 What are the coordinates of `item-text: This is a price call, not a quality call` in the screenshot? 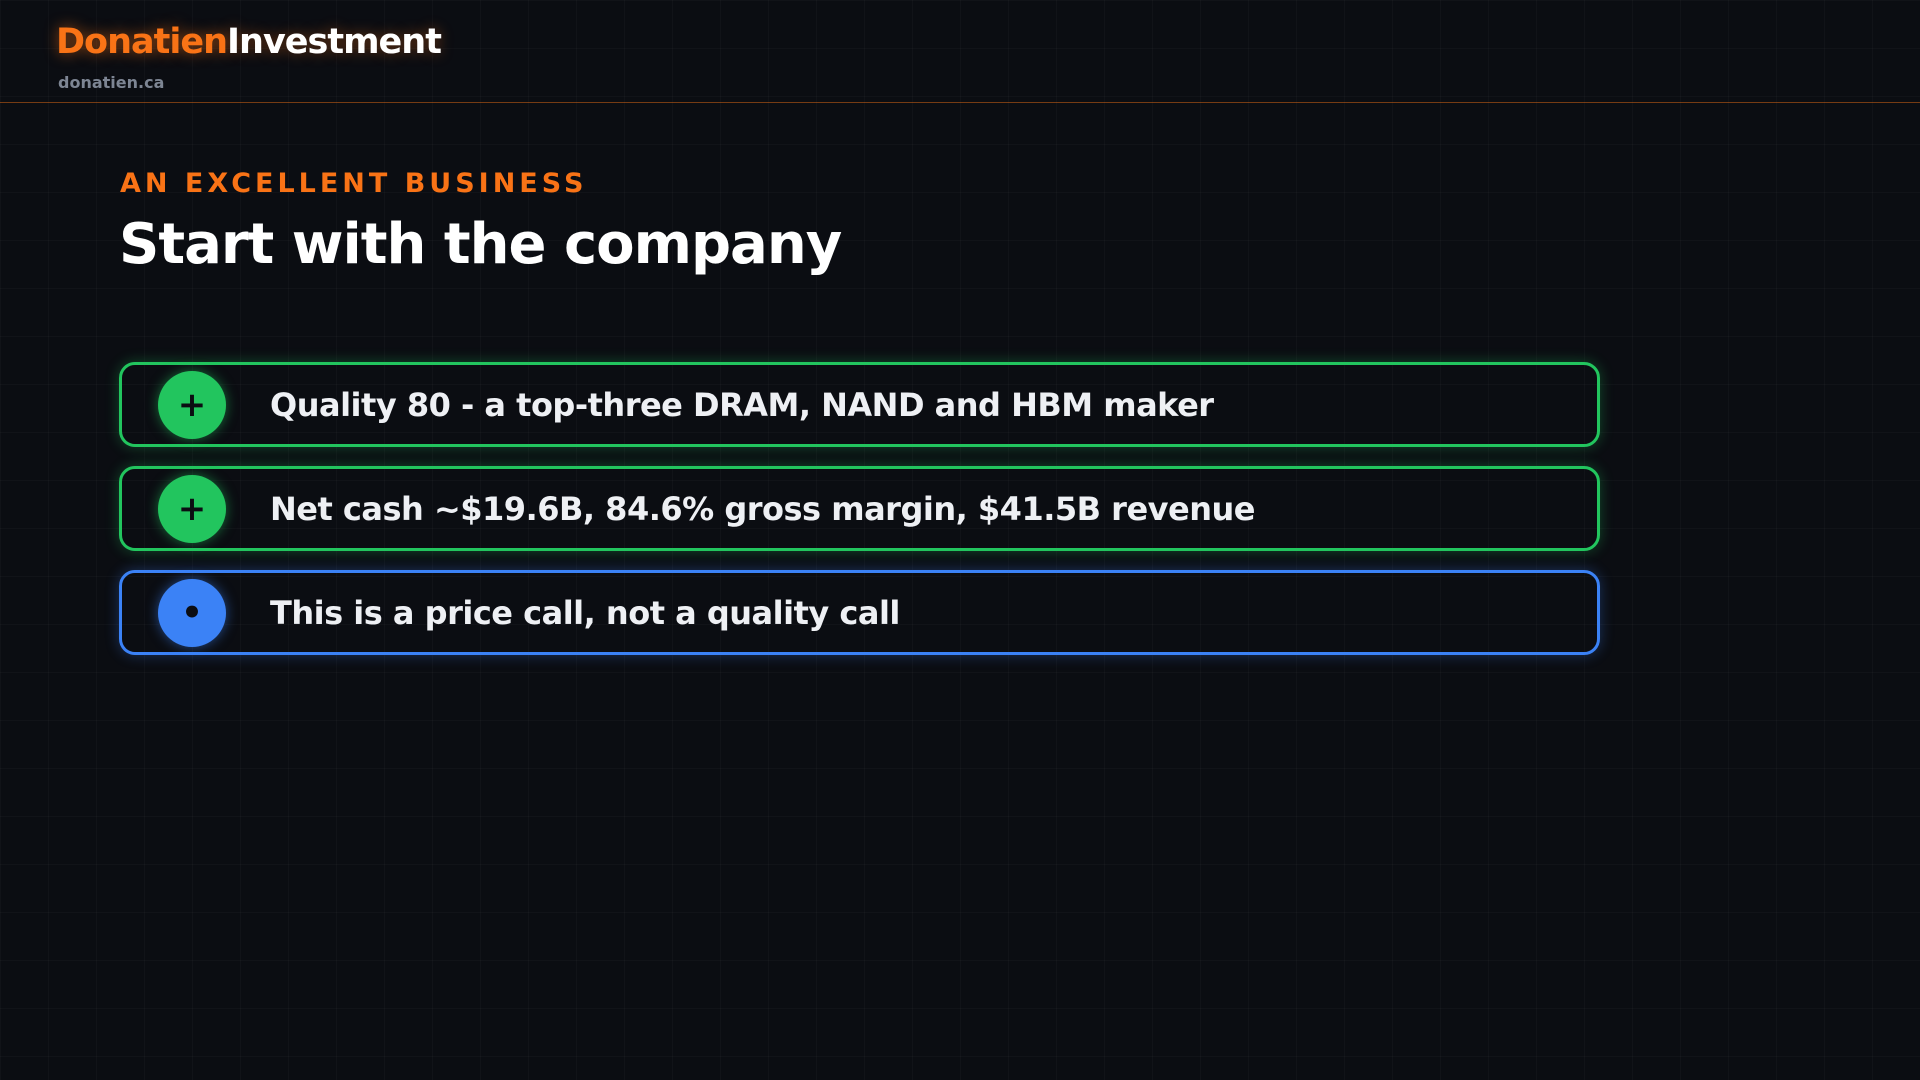 It's located at (585, 612).